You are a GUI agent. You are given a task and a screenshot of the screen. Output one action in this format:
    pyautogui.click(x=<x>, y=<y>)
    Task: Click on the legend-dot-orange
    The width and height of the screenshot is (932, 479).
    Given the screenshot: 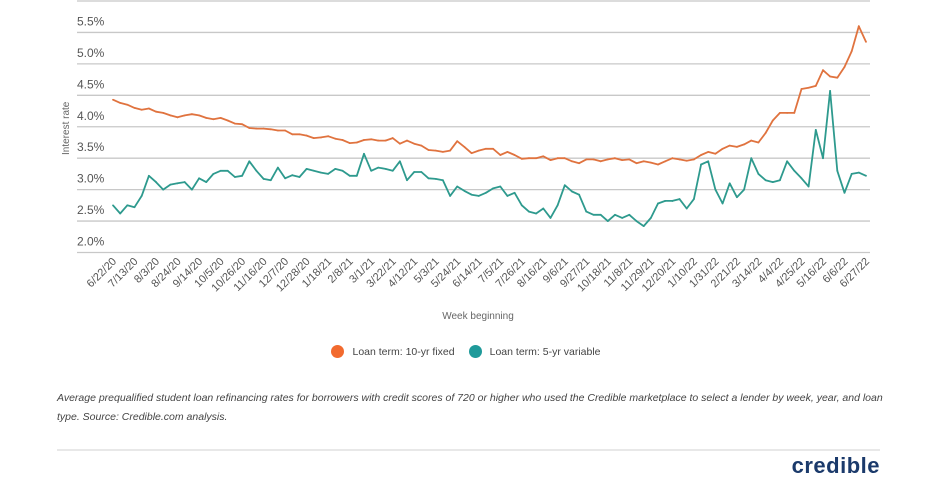 What is the action you would take?
    pyautogui.click(x=338, y=351)
    